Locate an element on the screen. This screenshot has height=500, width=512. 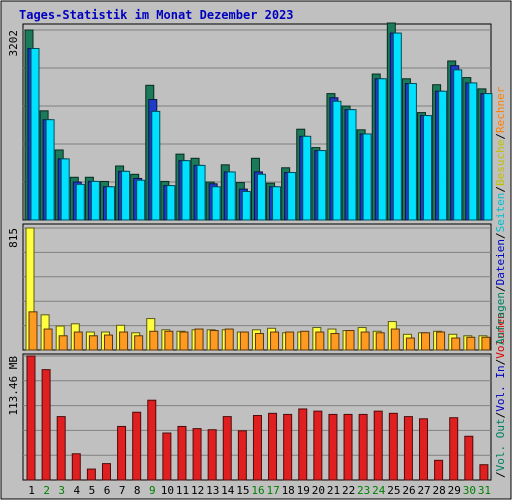
legend-entry: Anfragen is located at coordinates (500, 318).